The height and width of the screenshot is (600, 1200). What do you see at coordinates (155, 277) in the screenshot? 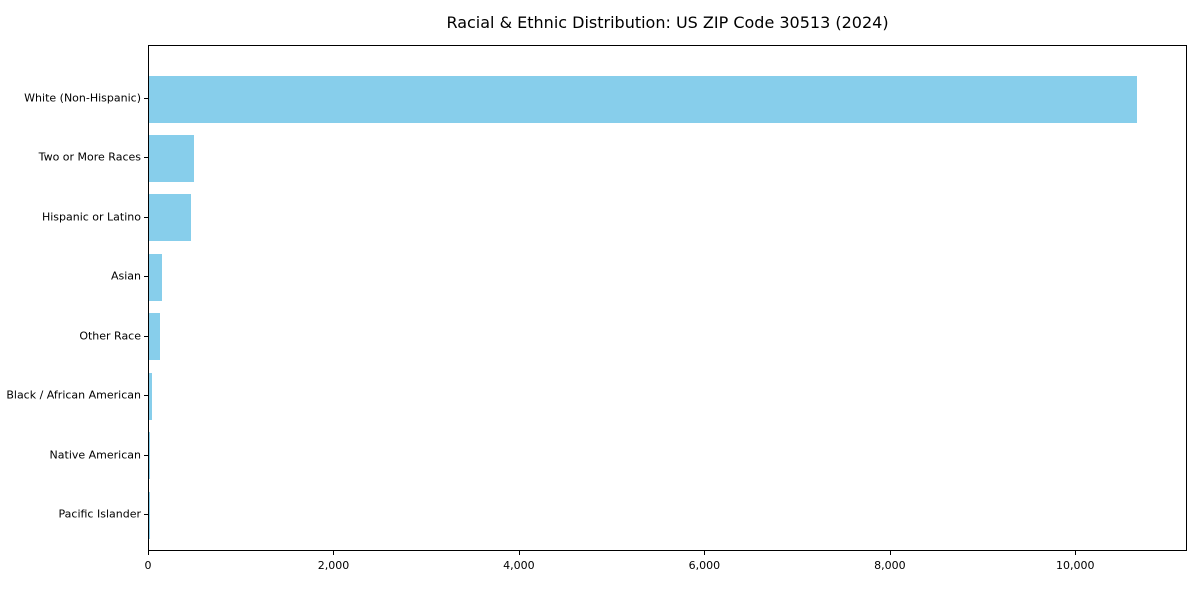
I see `bar-asian` at bounding box center [155, 277].